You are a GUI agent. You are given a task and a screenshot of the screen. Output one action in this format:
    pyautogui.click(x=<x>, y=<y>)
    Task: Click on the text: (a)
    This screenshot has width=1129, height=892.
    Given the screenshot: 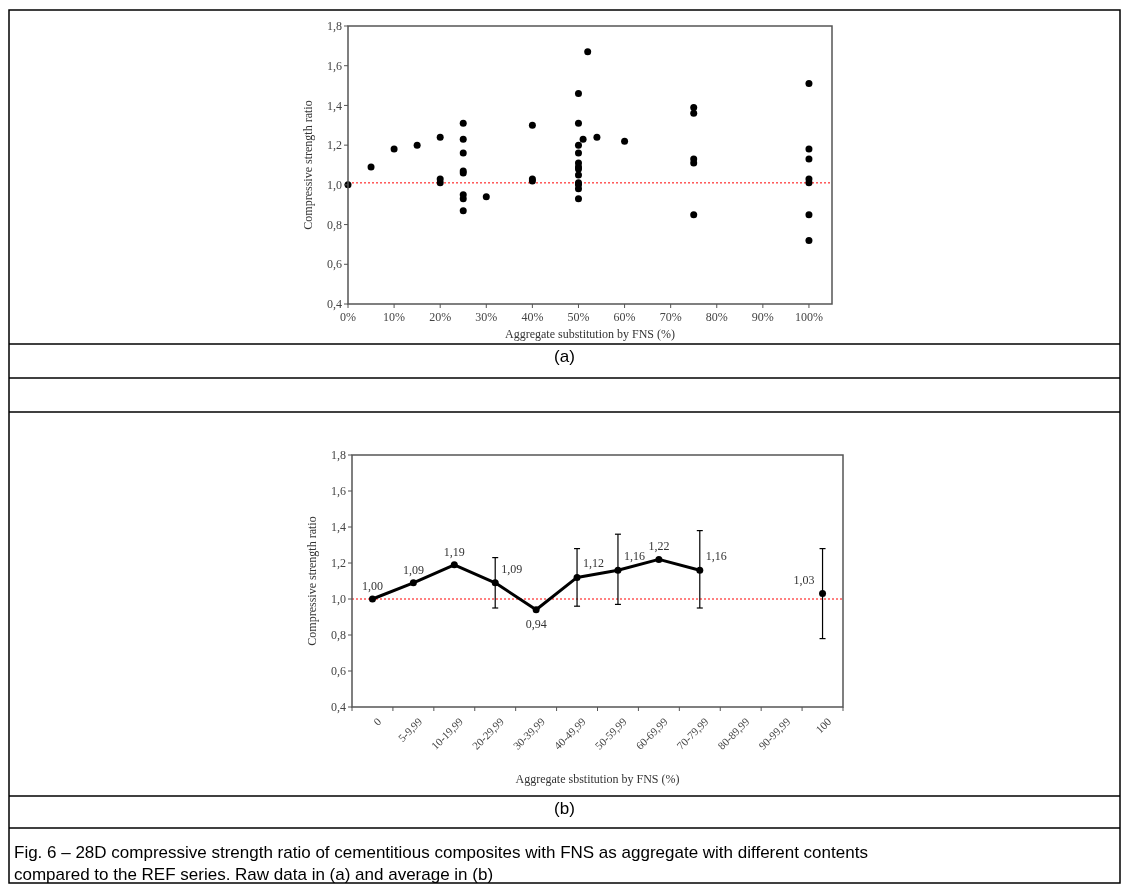 What is the action you would take?
    pyautogui.click(x=564, y=356)
    